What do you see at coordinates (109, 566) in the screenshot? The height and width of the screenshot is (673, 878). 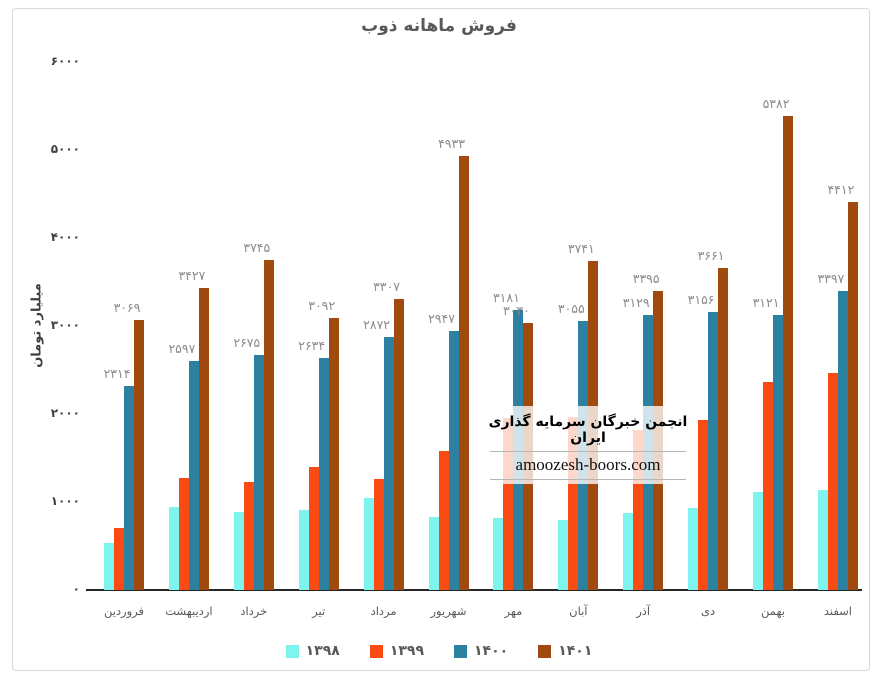 I see `bar-۱۳۹۸-فروردین` at bounding box center [109, 566].